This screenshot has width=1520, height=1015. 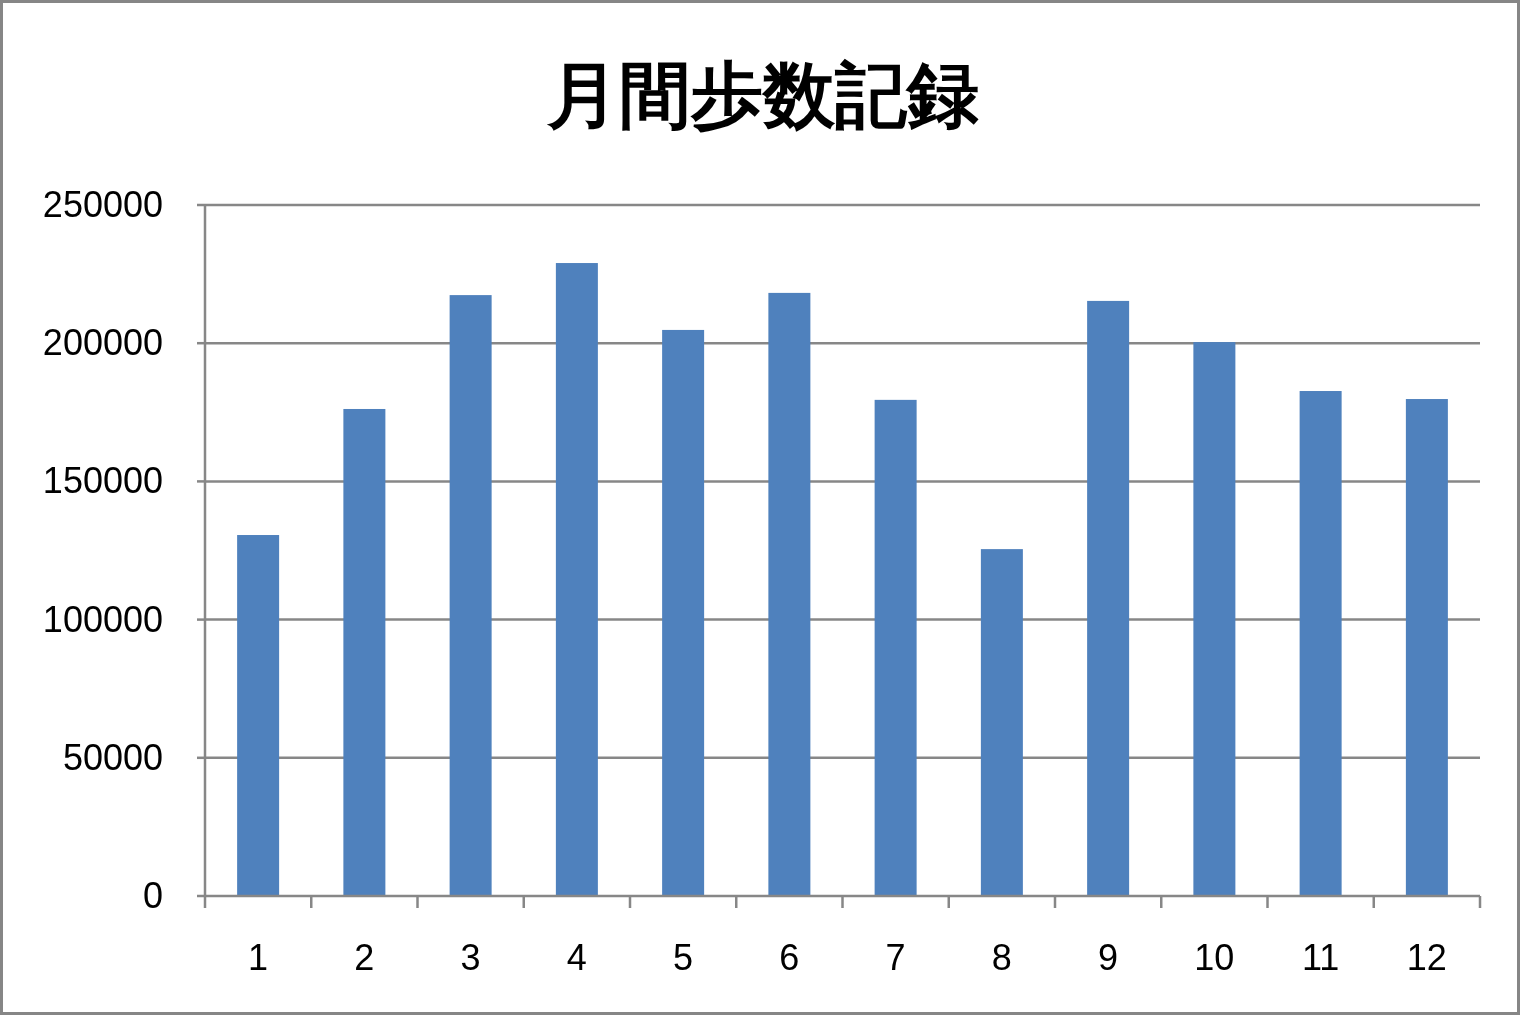 I want to click on y-tick-label: 200000, so click(x=102, y=343).